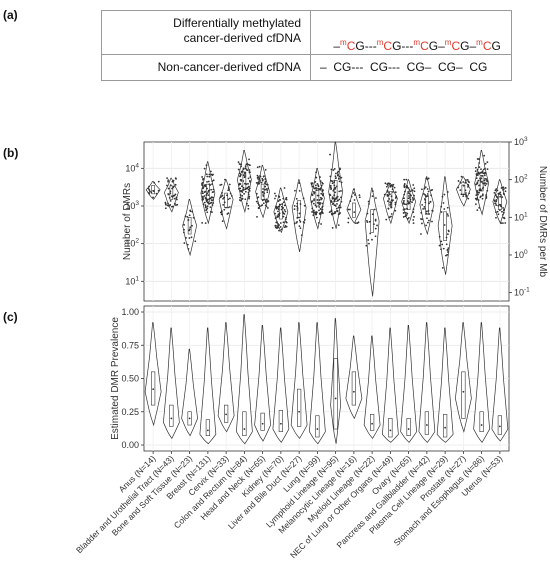 This screenshot has width=550, height=572. Describe the element at coordinates (448, 42) in the screenshot. I see `meth-mark: m` at that location.